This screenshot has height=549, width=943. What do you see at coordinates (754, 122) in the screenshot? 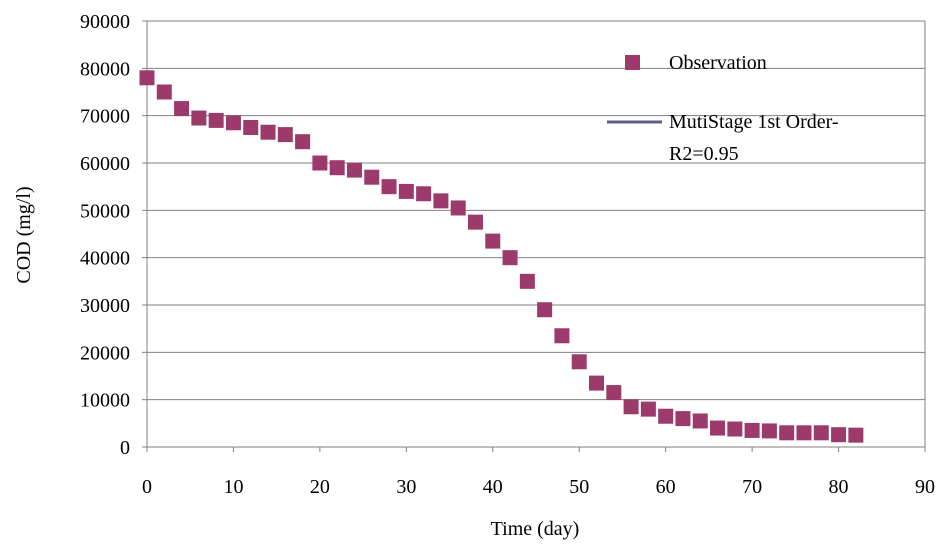
I see `legend-model-label: MutiStage 1st Order-` at bounding box center [754, 122].